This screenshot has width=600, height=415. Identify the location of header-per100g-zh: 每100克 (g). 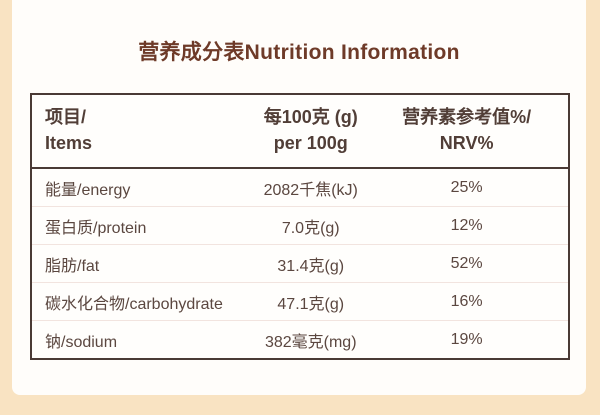
(310, 116).